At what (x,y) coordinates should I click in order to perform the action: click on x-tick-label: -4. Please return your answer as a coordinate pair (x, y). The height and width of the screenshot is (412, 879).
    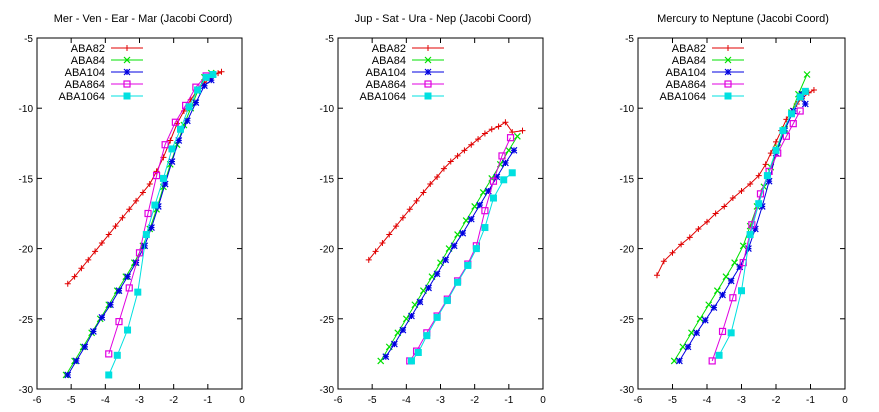
    Looking at the image, I should click on (105, 400).